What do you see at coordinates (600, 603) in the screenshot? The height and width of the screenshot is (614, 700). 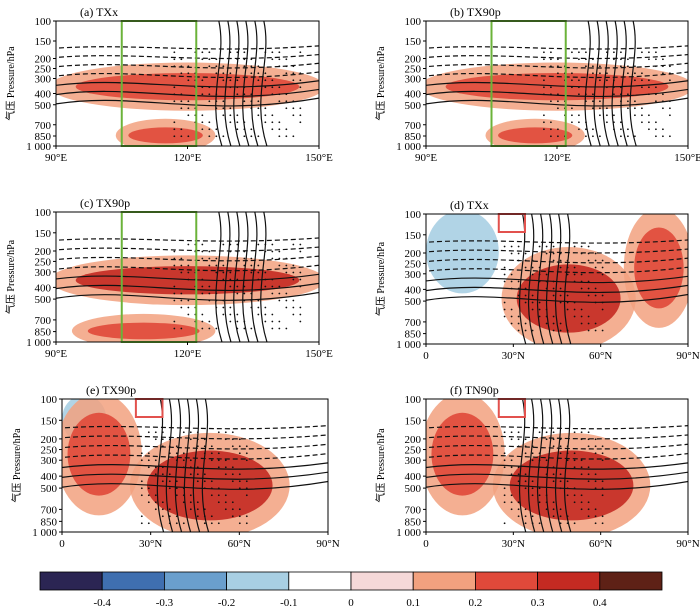 I see `colorbar-tick-label: 0.4` at bounding box center [600, 603].